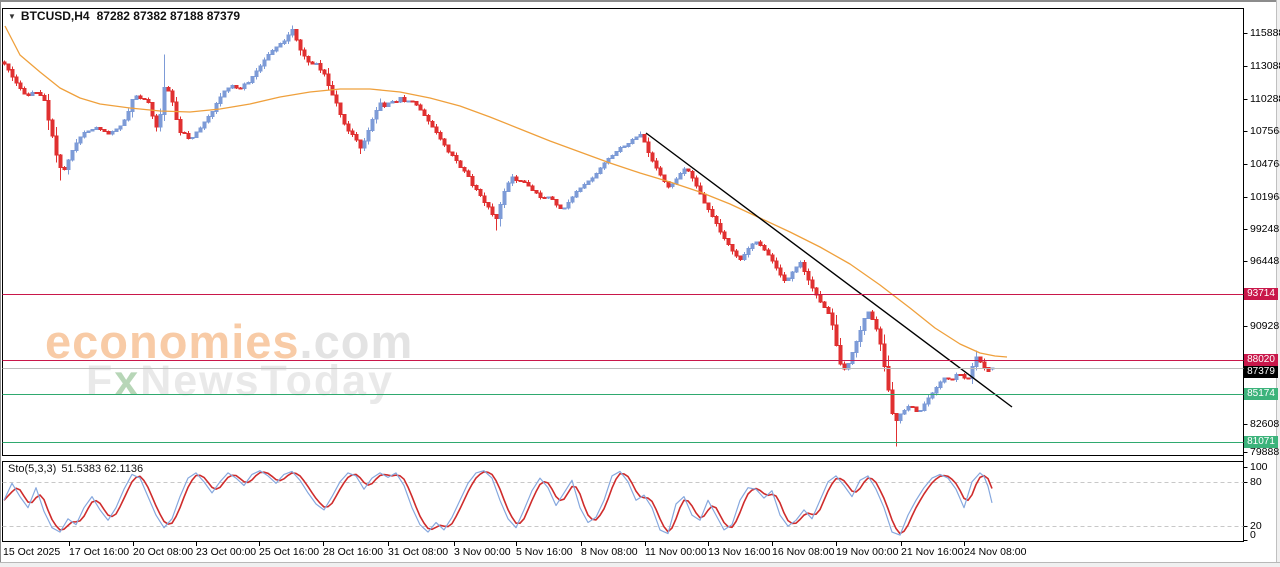  I want to click on window-border-left, so click(0, 283).